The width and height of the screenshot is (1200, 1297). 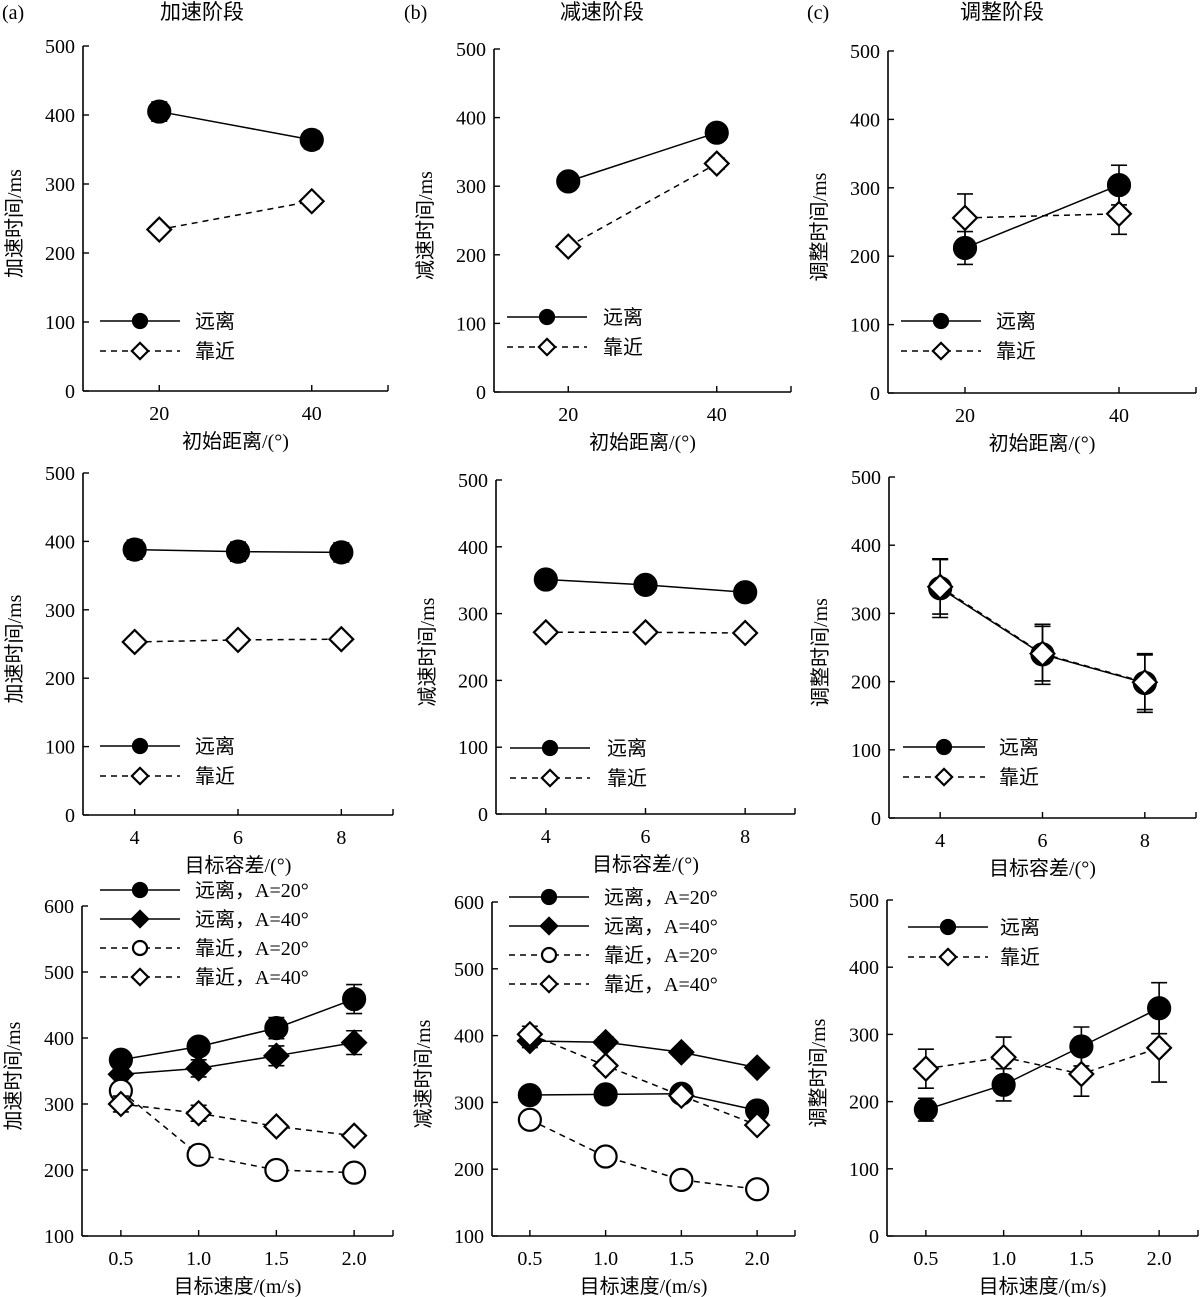 What do you see at coordinates (965, 416) in the screenshot?
I see `x-tick-label: 20` at bounding box center [965, 416].